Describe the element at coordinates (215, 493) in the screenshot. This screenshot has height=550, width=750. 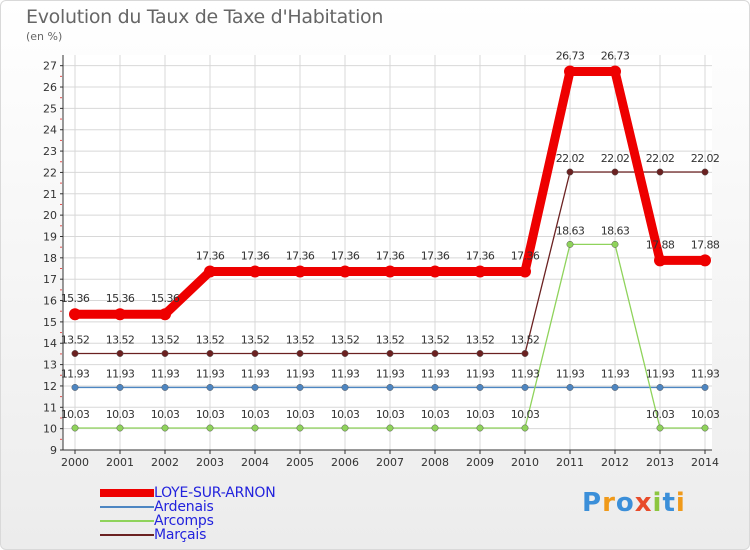
I see `legend-label: LOYE-SUR-ARNON` at that location.